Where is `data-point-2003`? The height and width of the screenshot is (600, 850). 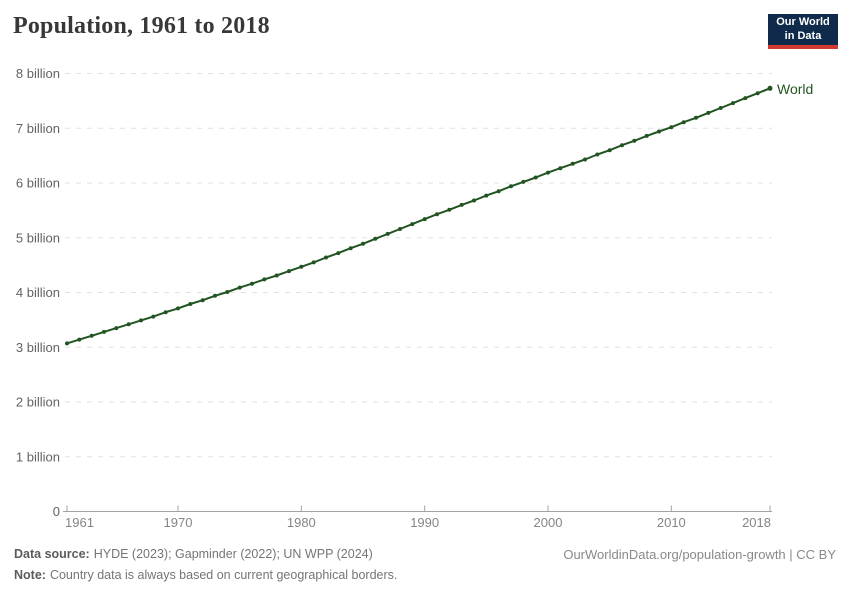 data-point-2003 is located at coordinates (585, 159).